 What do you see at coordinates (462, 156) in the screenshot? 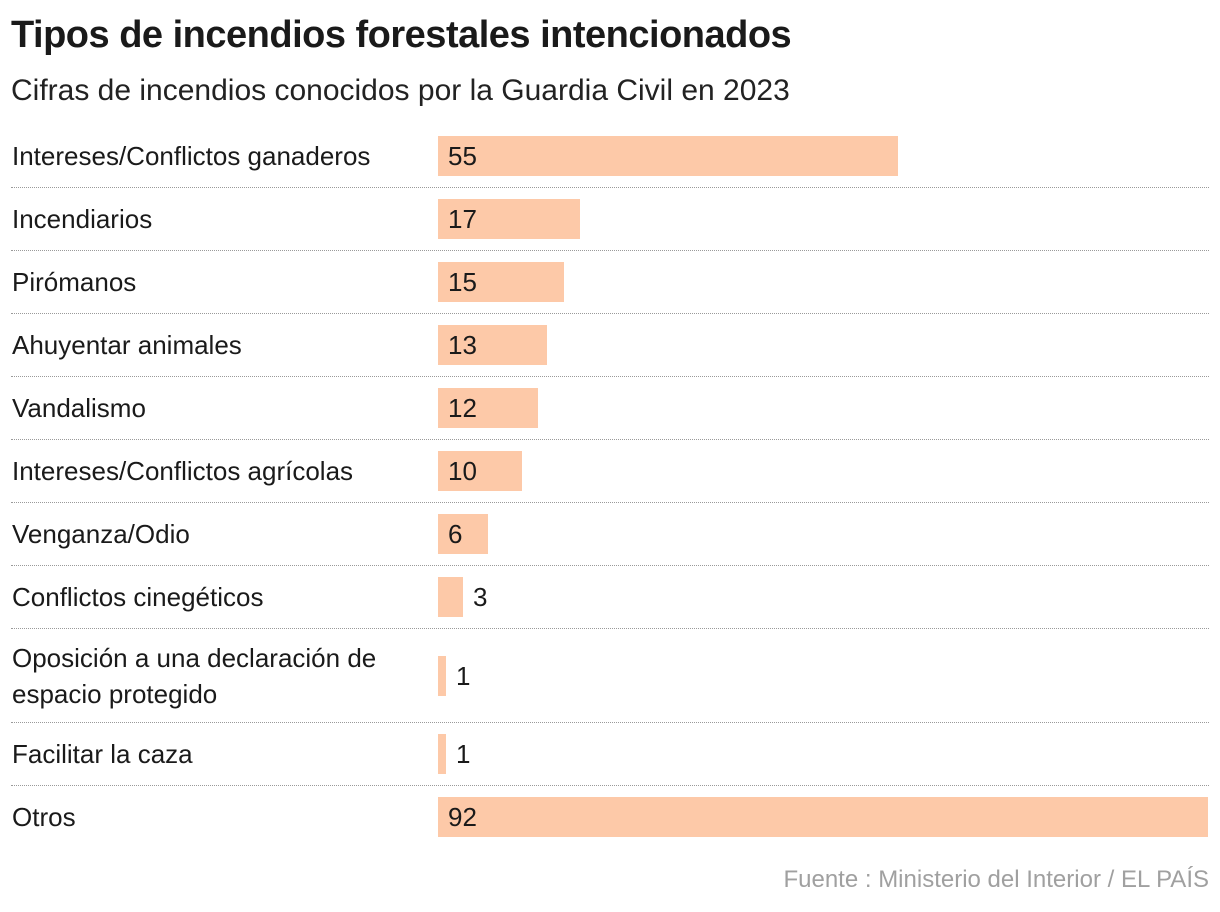
I see `value-label: 55` at bounding box center [462, 156].